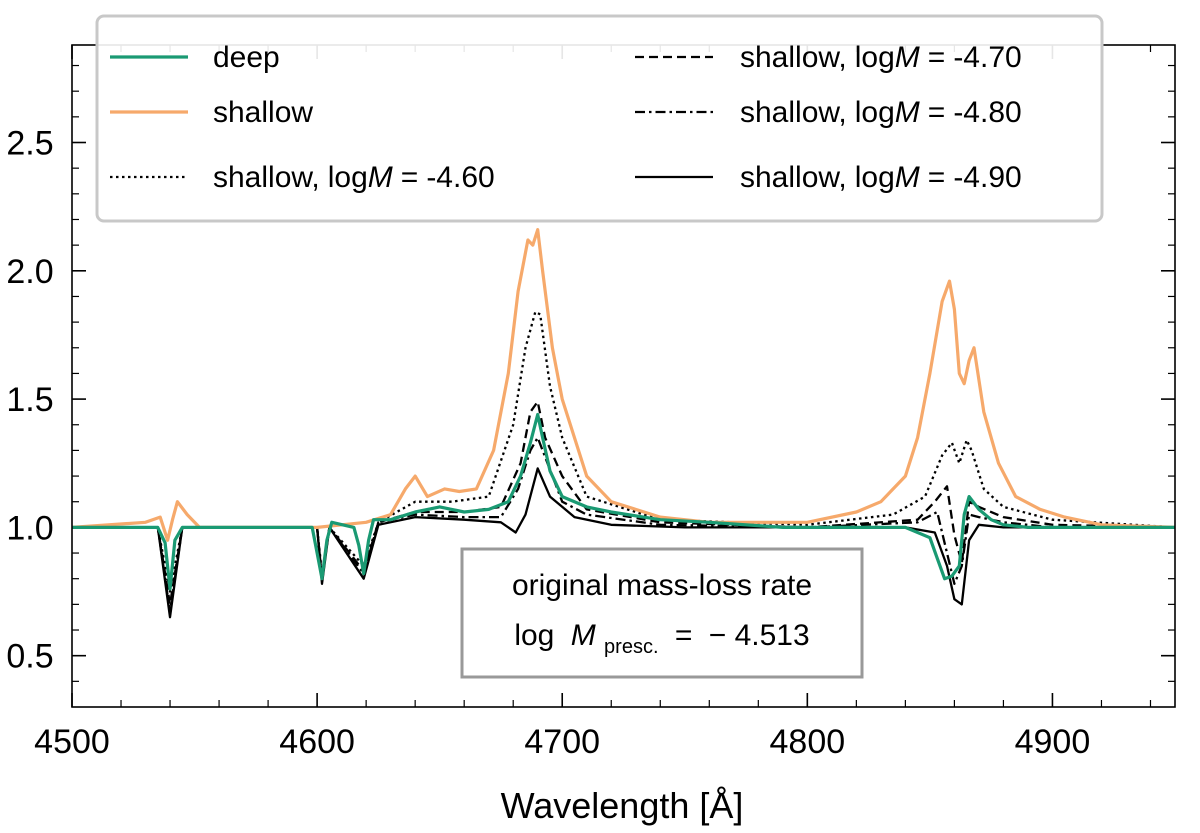  I want to click on x-tick-label-4800: 4800, so click(808, 742).